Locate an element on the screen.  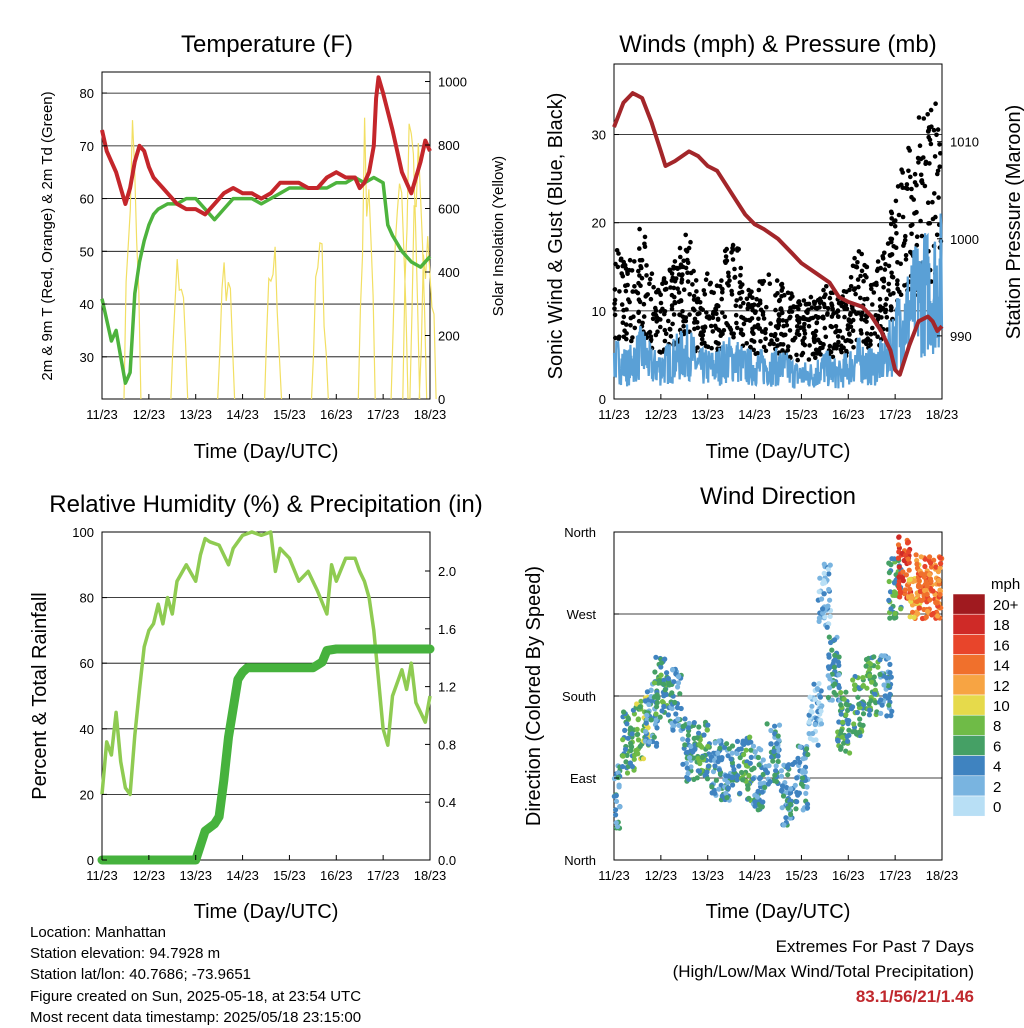
direction-xtick-label: 16/23 is located at coordinates (848, 875).